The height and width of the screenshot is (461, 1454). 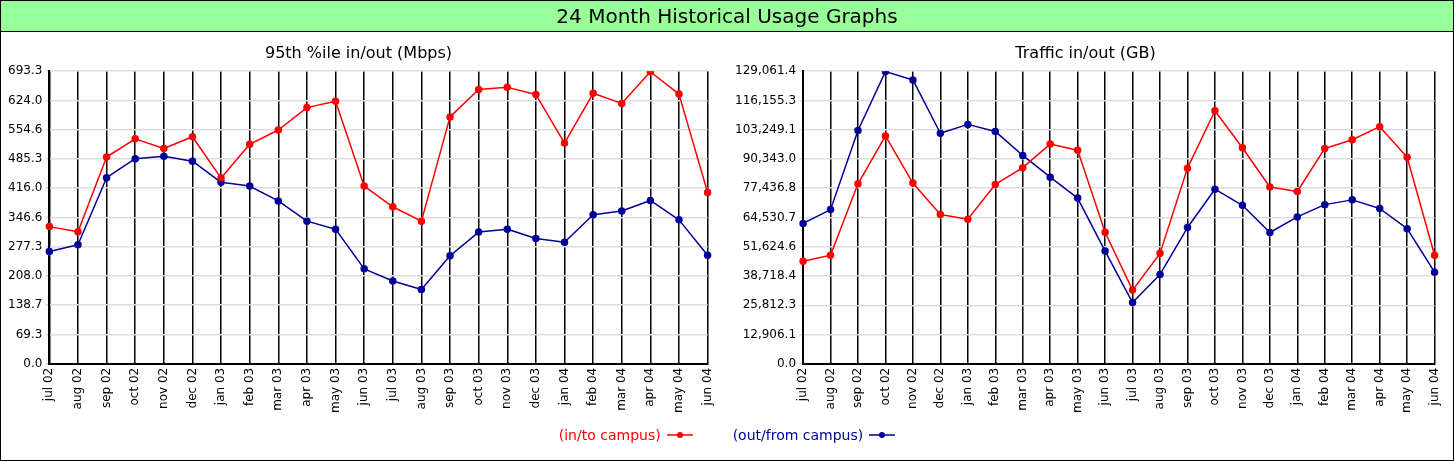 I want to click on y-tick-label: 693.3, so click(x=25, y=70).